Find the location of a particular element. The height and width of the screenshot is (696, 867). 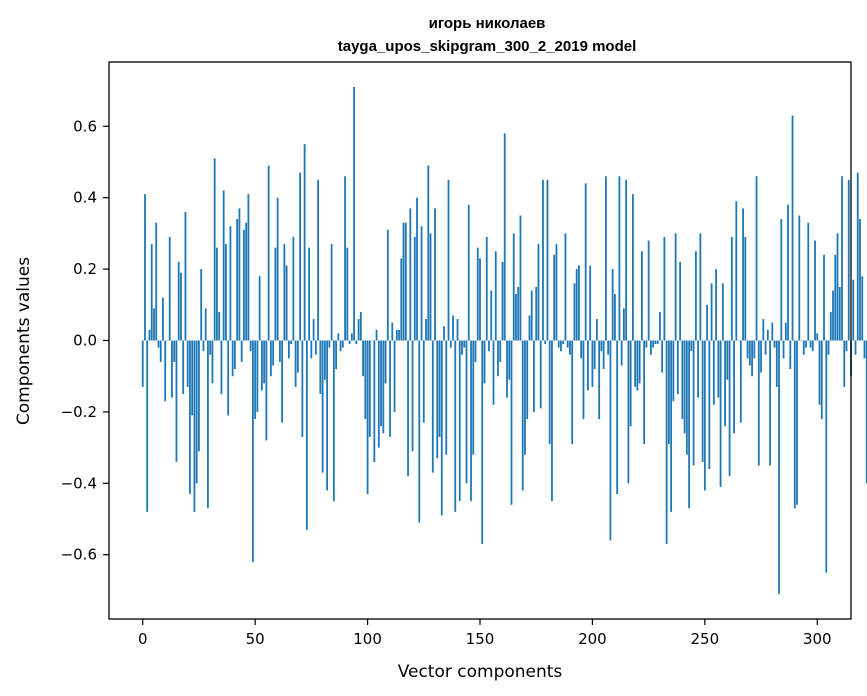

x-axis-label: Vector components is located at coordinates (480, 672).